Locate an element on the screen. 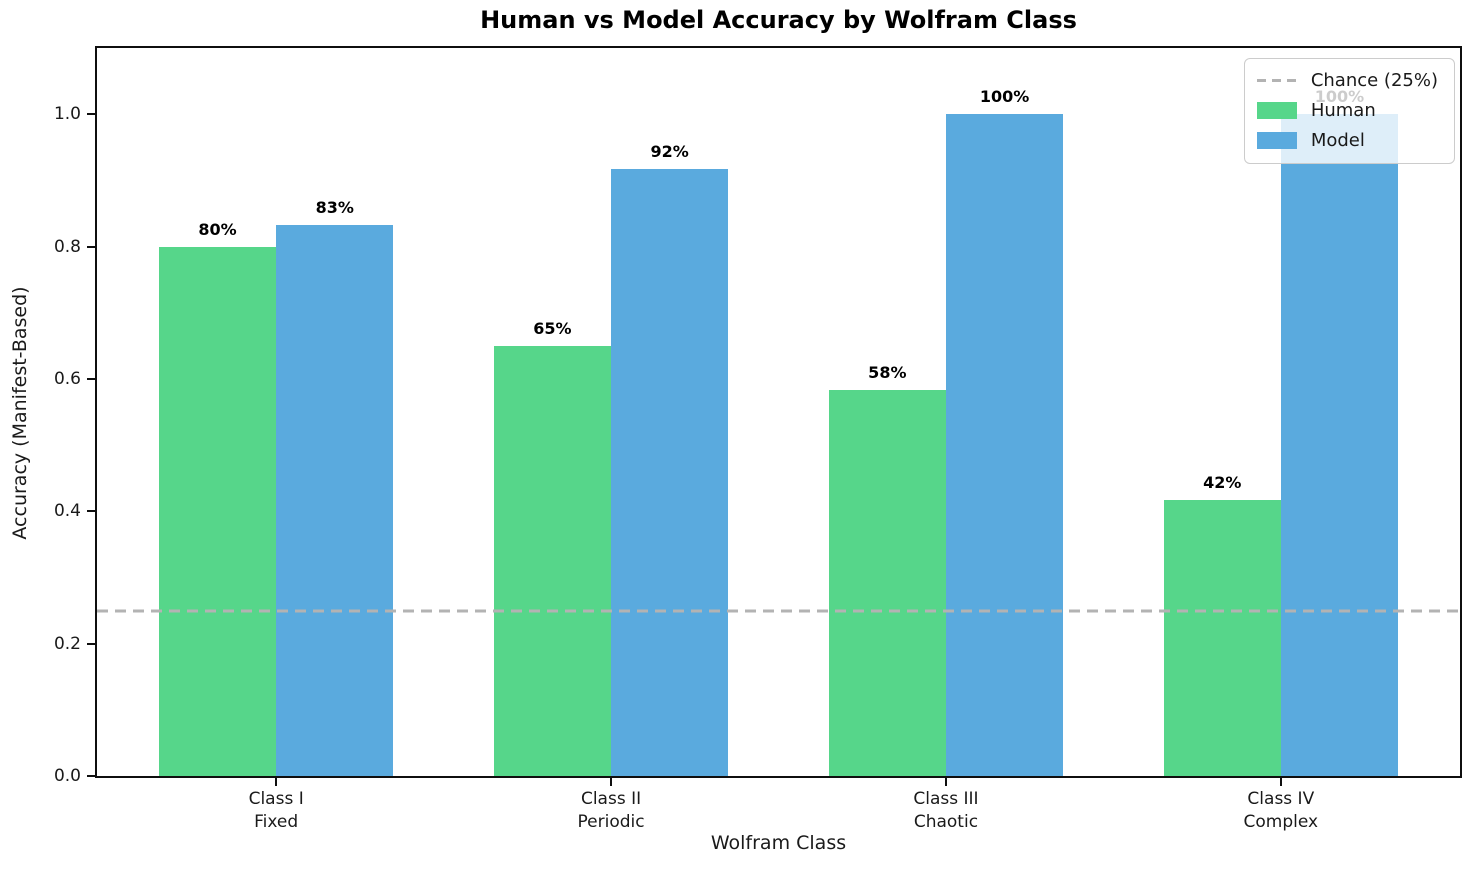 This screenshot has width=1484, height=881. human-color-swatch-icon is located at coordinates (1276, 110).